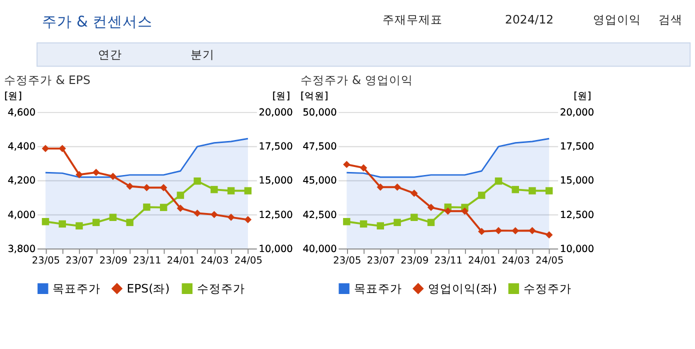 This screenshot has height=349, width=695. Describe the element at coordinates (22, 181) in the screenshot. I see `y-tick-label: 4,200` at that location.